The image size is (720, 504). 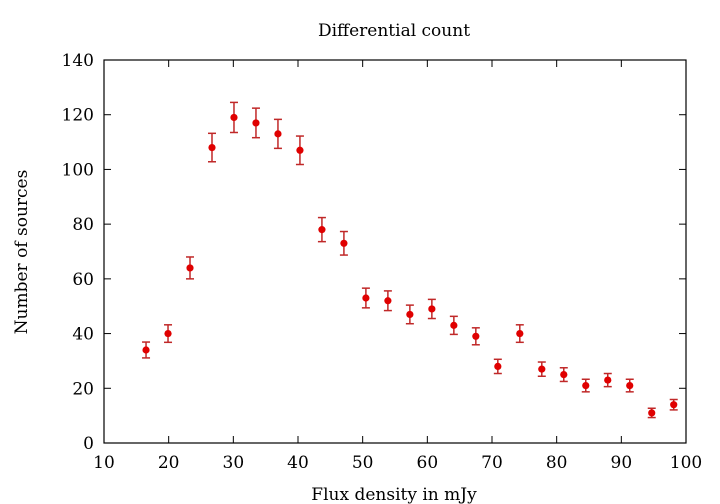 What do you see at coordinates (88, 444) in the screenshot?
I see `y-tick-label: 0` at bounding box center [88, 444].